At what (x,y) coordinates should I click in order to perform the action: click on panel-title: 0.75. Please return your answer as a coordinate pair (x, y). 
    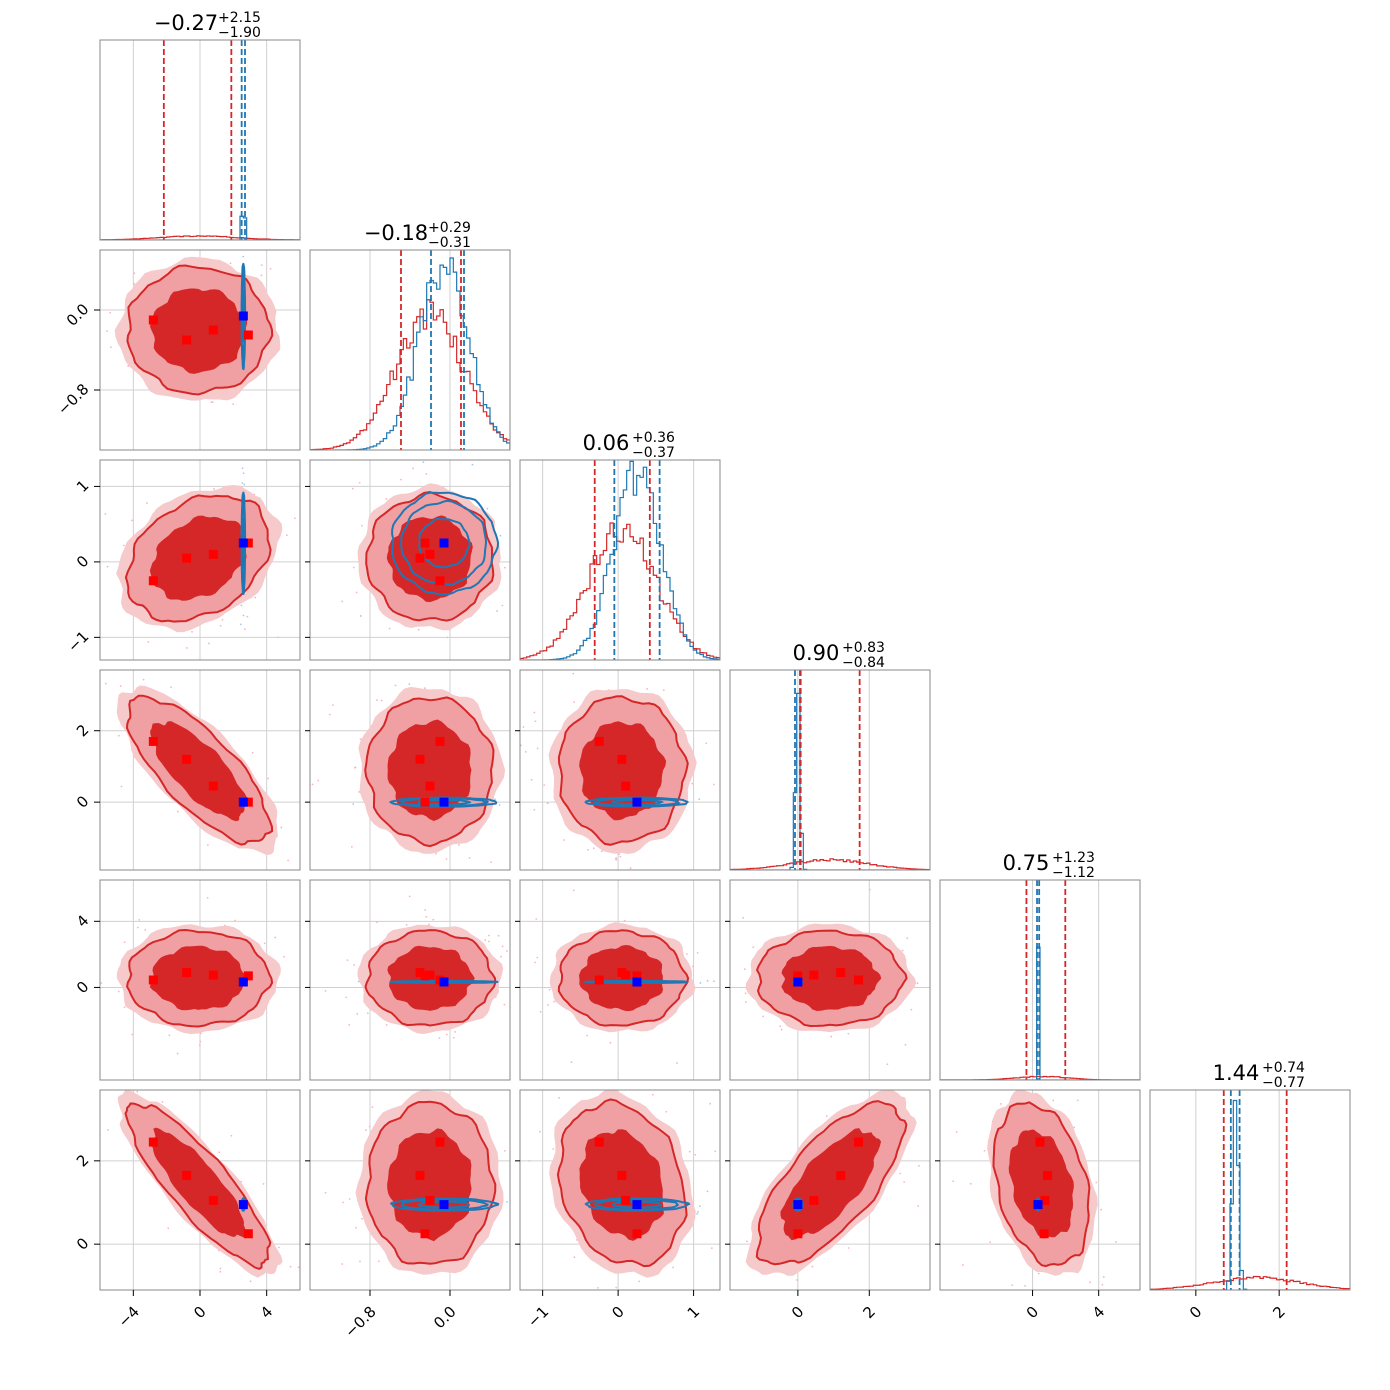
    Looking at the image, I should click on (1026, 863).